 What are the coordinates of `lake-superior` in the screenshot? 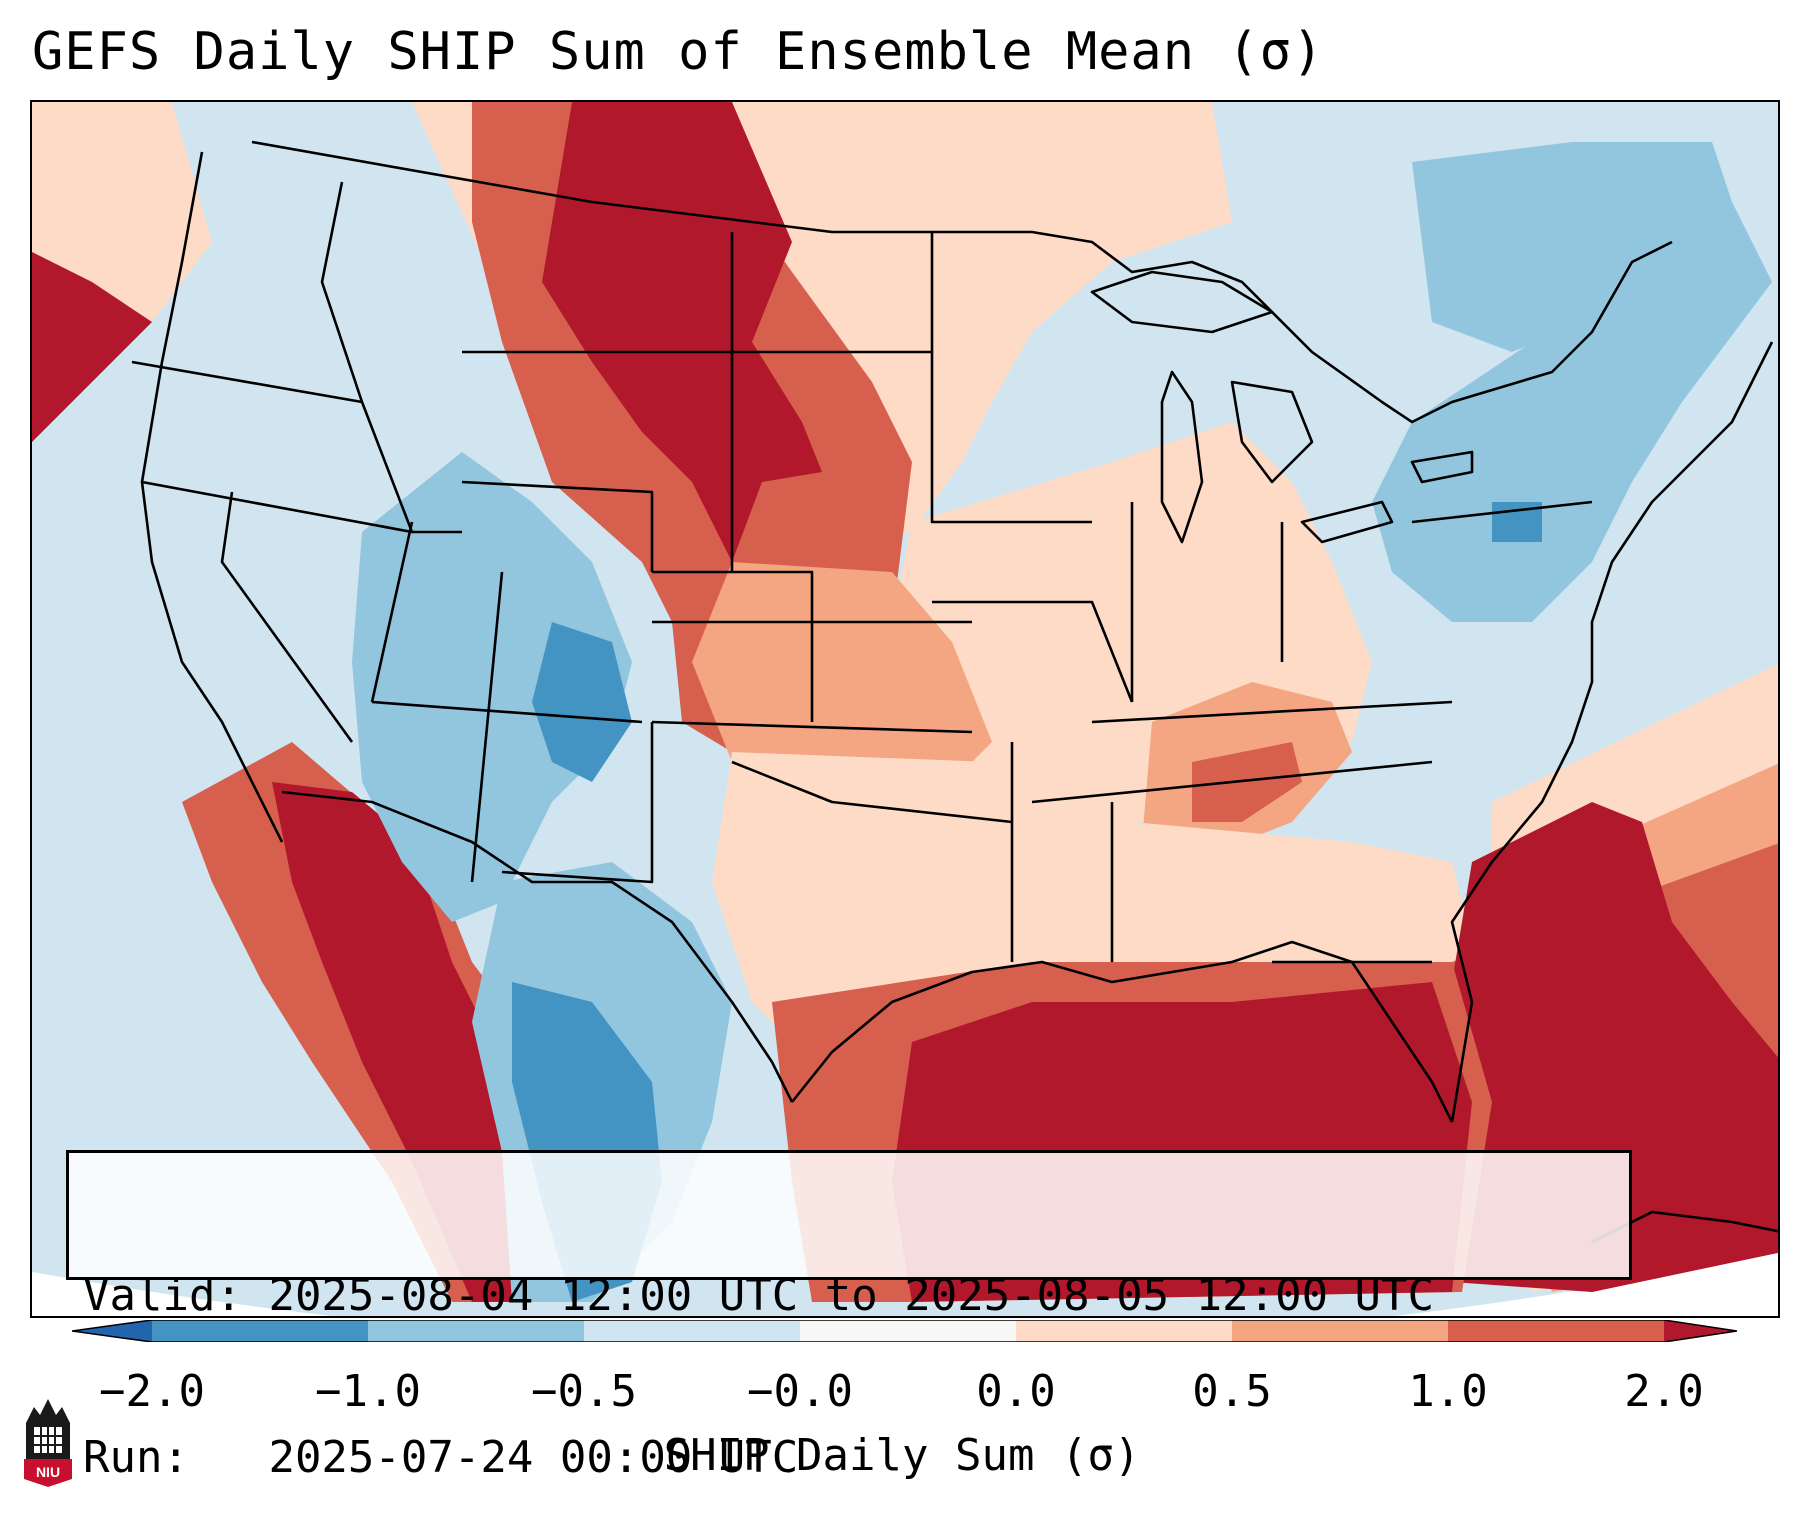 It's located at (1182, 302).